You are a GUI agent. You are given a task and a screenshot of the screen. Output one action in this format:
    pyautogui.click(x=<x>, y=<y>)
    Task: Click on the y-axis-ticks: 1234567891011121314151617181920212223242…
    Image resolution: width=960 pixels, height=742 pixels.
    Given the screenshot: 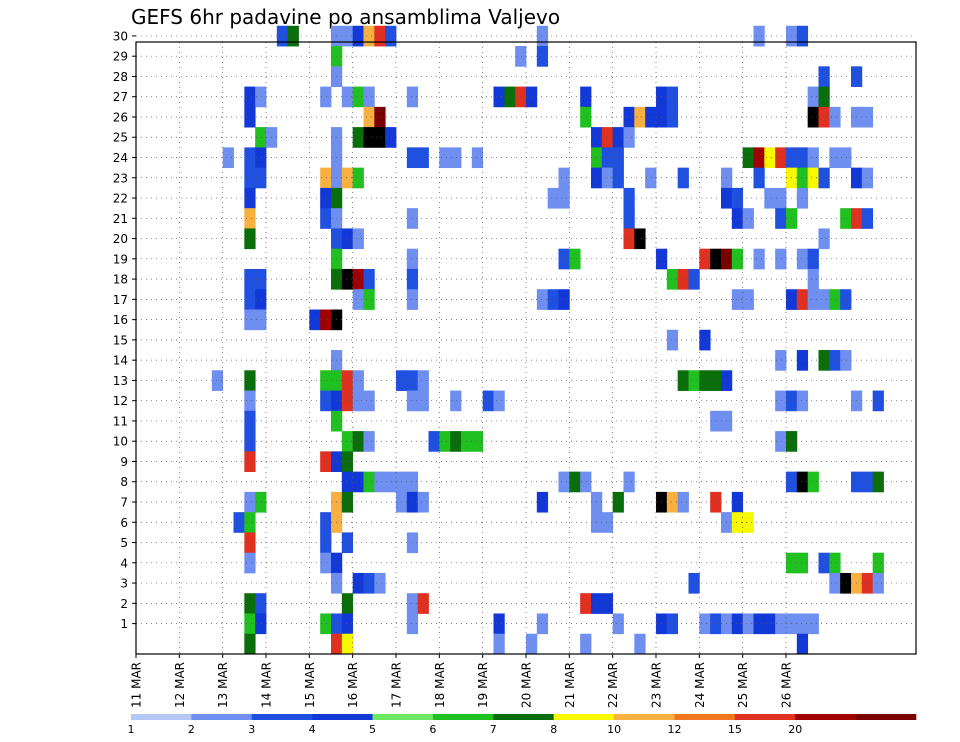 What is the action you would take?
    pyautogui.click(x=124, y=330)
    